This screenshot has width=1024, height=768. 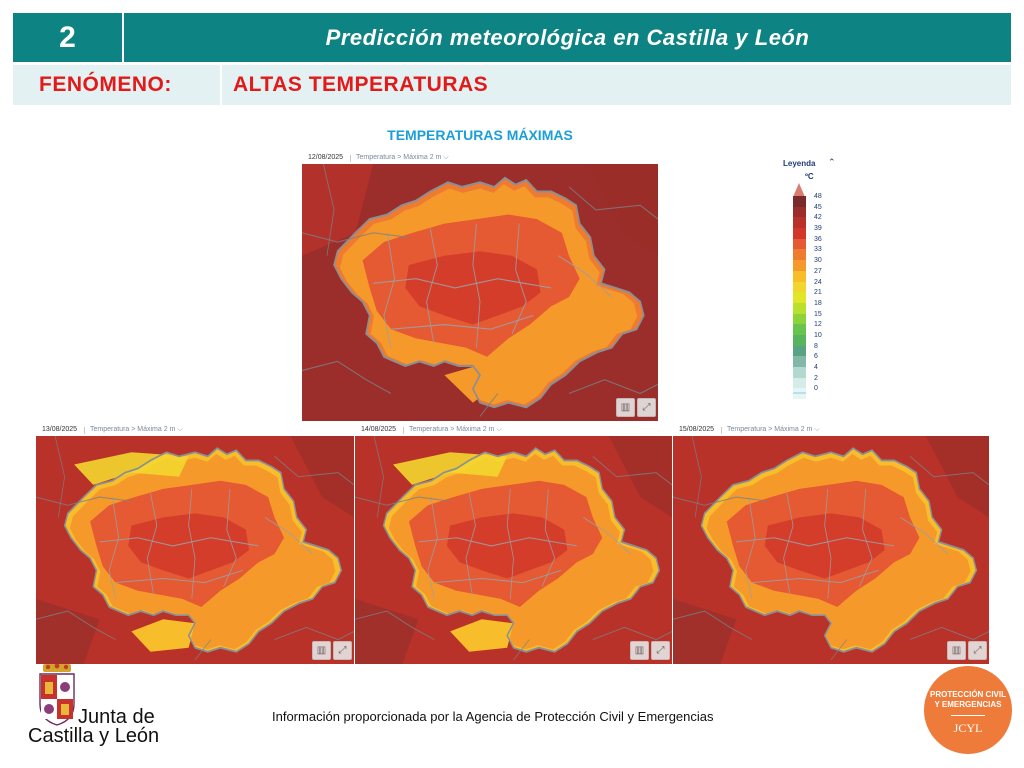 What do you see at coordinates (818, 196) in the screenshot?
I see `legend-label: 48` at bounding box center [818, 196].